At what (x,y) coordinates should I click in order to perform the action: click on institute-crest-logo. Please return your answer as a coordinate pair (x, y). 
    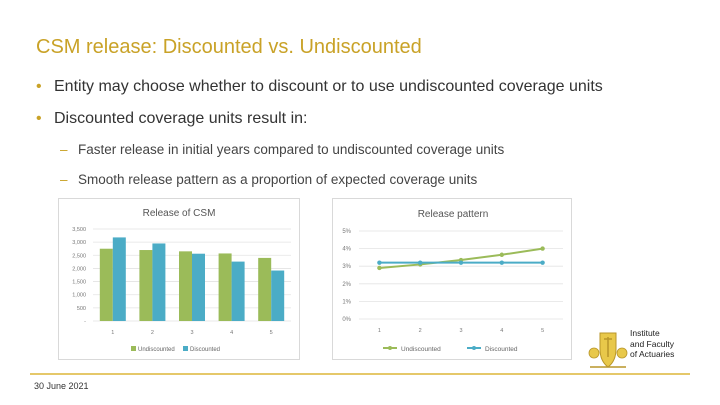
    Looking at the image, I should click on (608, 350).